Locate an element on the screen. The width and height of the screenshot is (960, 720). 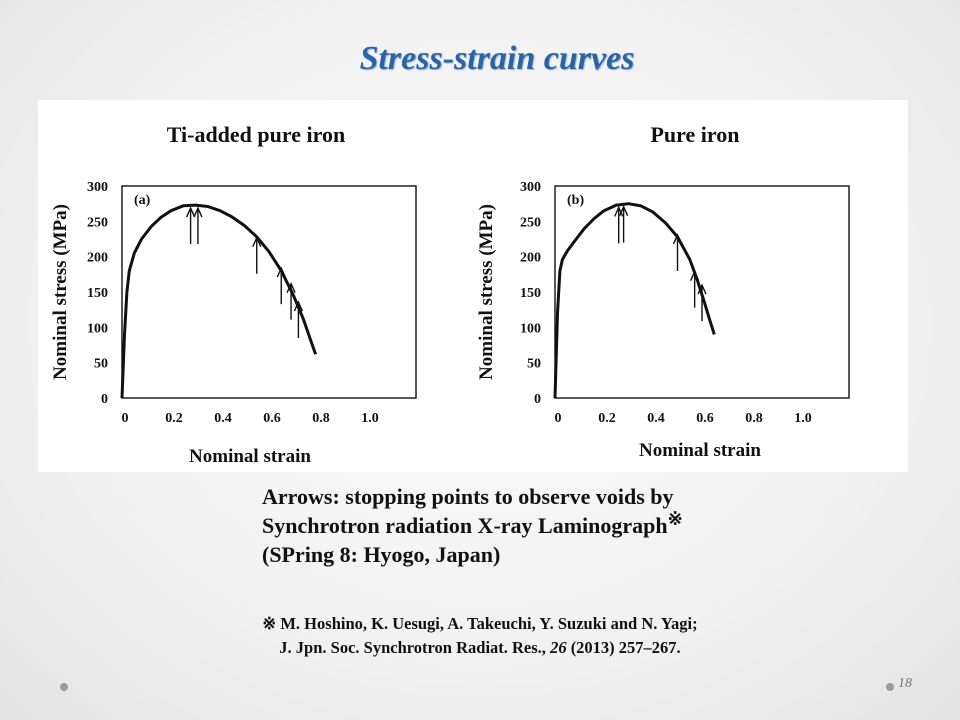
reference-volume: 26 is located at coordinates (558, 647).